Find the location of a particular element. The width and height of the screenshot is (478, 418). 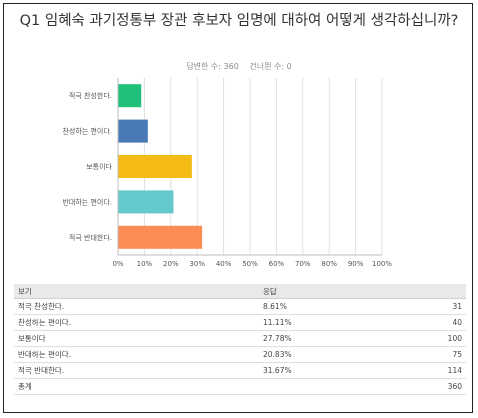

row-percent: 11.11% is located at coordinates (334, 322).